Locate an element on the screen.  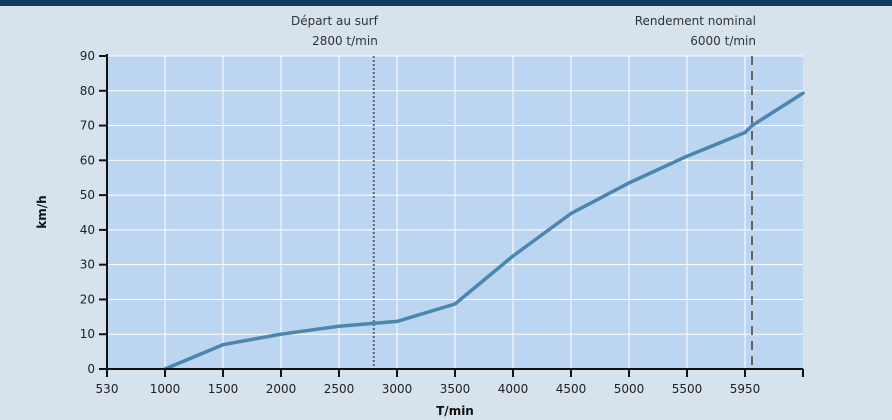
y-tick-label: 50 is located at coordinates (87, 195).